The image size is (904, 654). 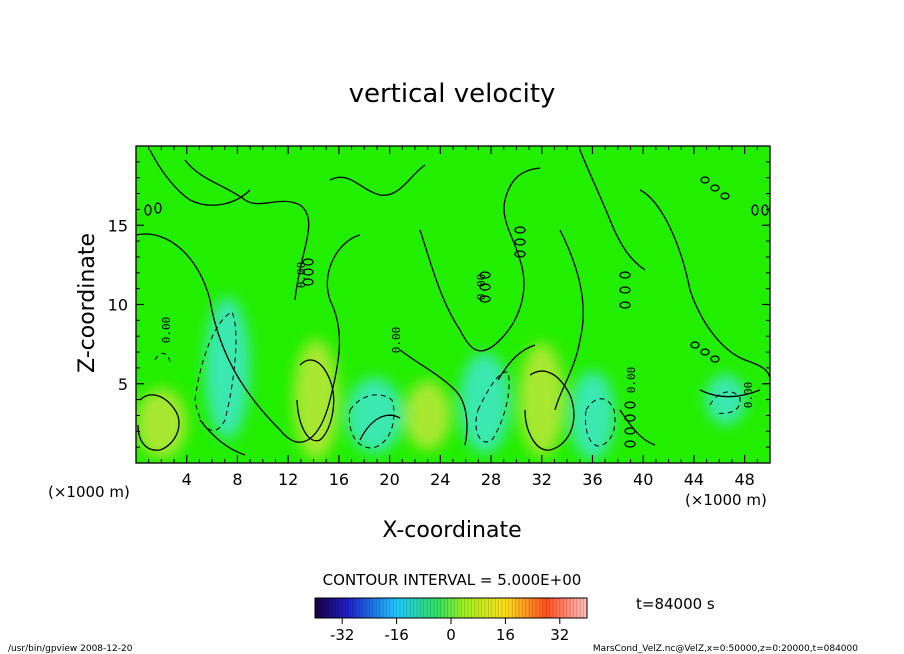 I want to click on x-tick-label: 20, so click(x=389, y=479).